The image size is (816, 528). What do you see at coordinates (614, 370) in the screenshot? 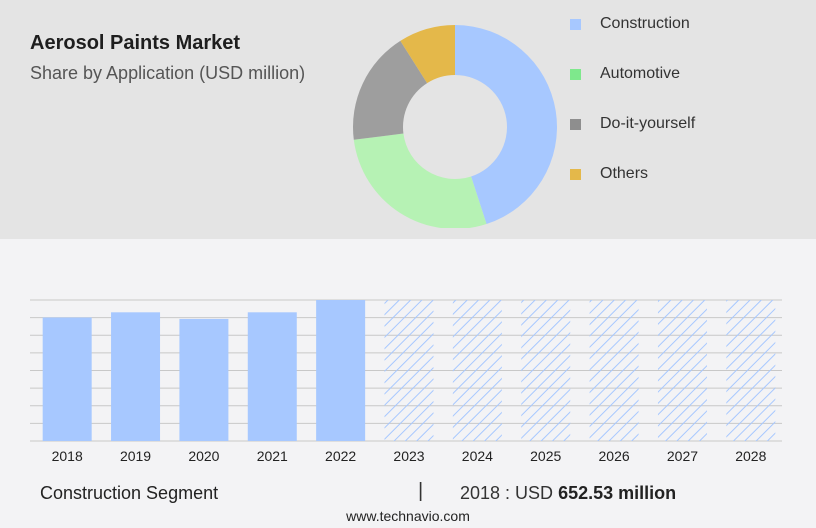
I see `bar-2026` at bounding box center [614, 370].